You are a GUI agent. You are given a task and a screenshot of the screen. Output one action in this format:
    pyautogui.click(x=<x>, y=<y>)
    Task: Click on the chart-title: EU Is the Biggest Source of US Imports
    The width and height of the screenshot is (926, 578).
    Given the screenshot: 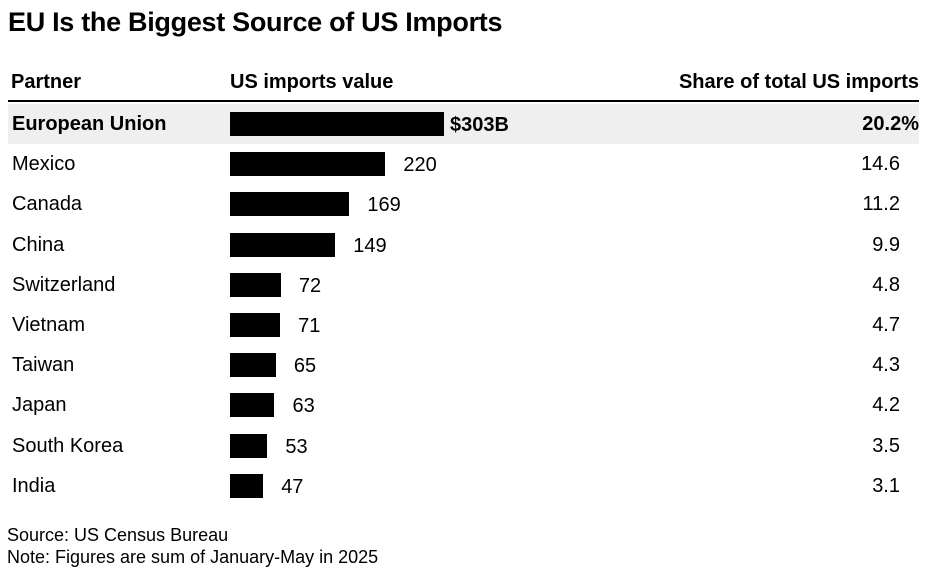 What is the action you would take?
    pyautogui.click(x=255, y=22)
    